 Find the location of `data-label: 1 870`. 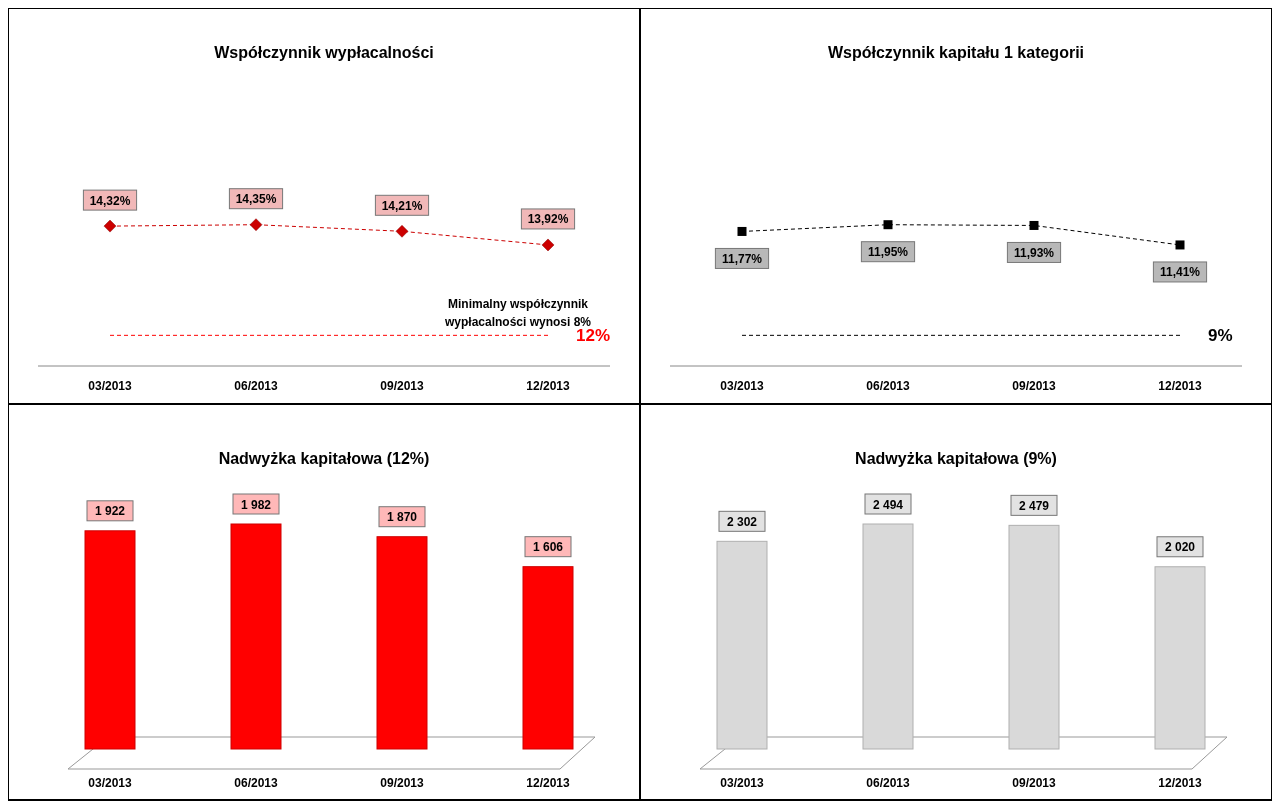

data-label: 1 870 is located at coordinates (402, 517).